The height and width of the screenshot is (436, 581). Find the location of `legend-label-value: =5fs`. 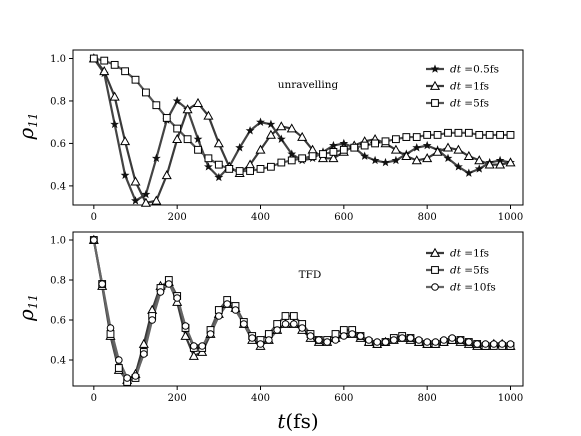

legend-label-value: =5fs is located at coordinates (475, 104).